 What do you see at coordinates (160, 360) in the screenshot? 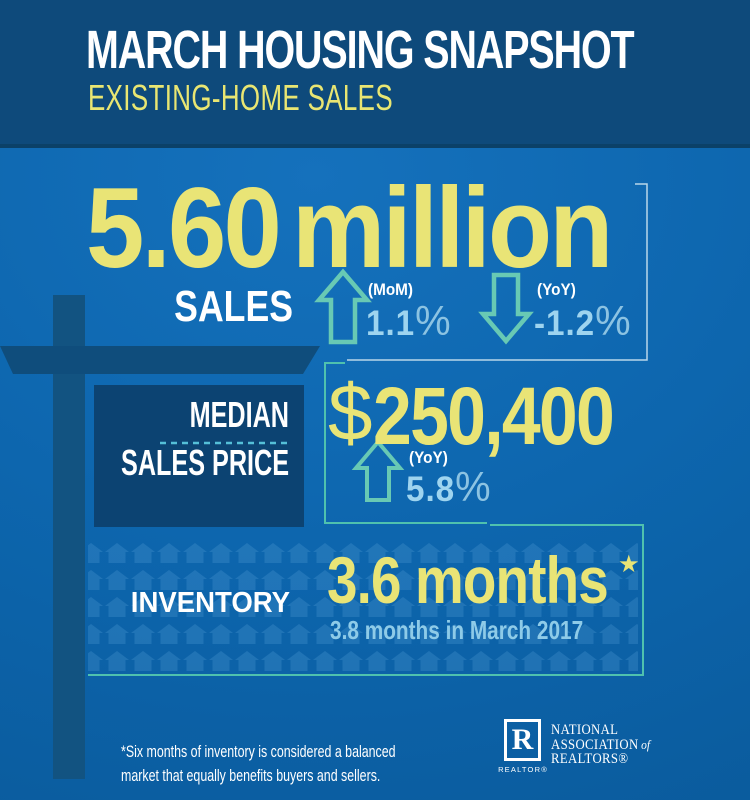
I see `sign-crossbar` at bounding box center [160, 360].